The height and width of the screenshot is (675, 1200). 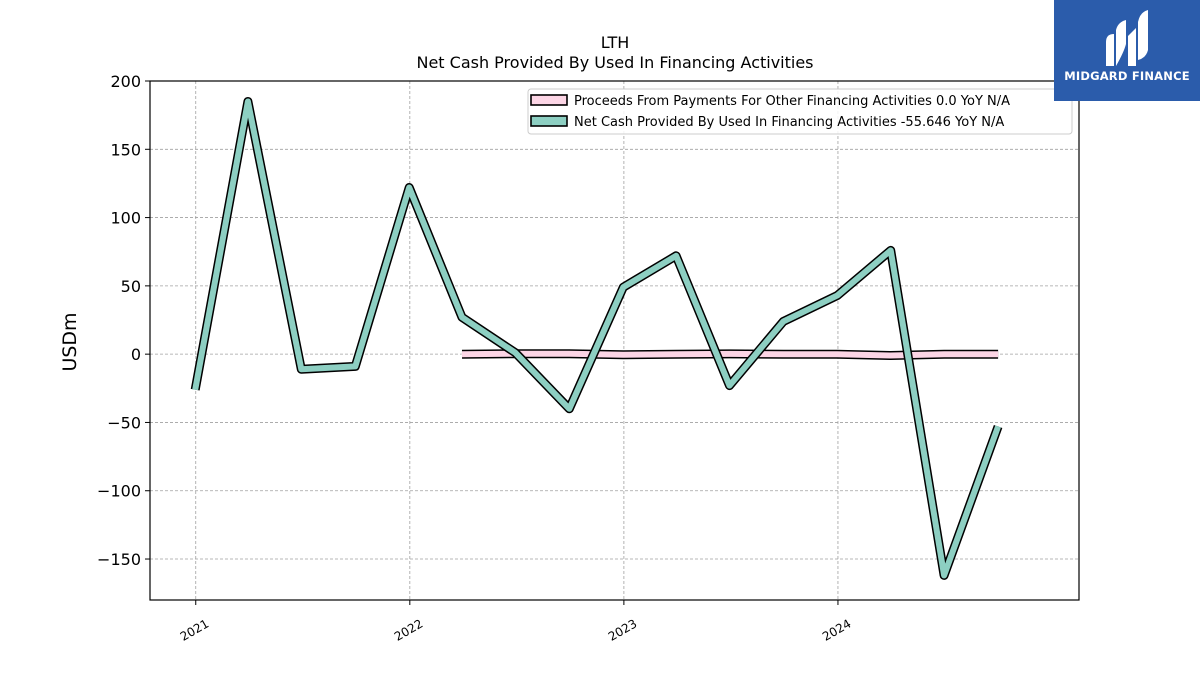 I want to click on x-tick-label: 2022, so click(x=408, y=629).